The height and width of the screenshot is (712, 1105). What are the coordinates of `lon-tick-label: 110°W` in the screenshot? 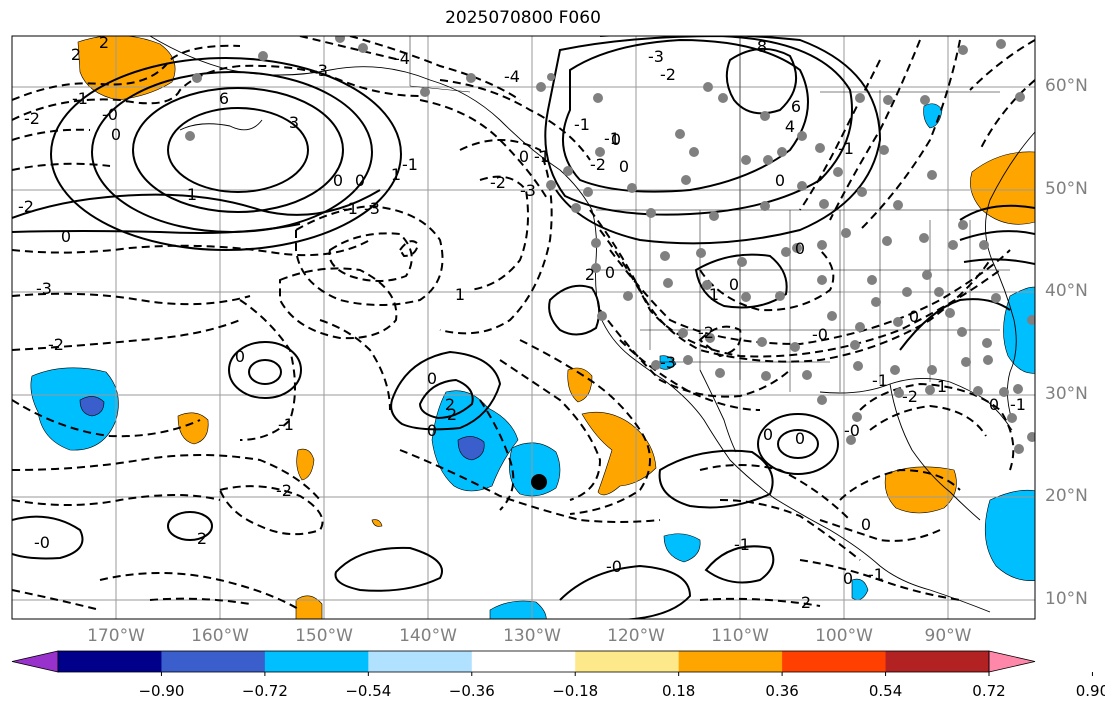 It's located at (740, 636).